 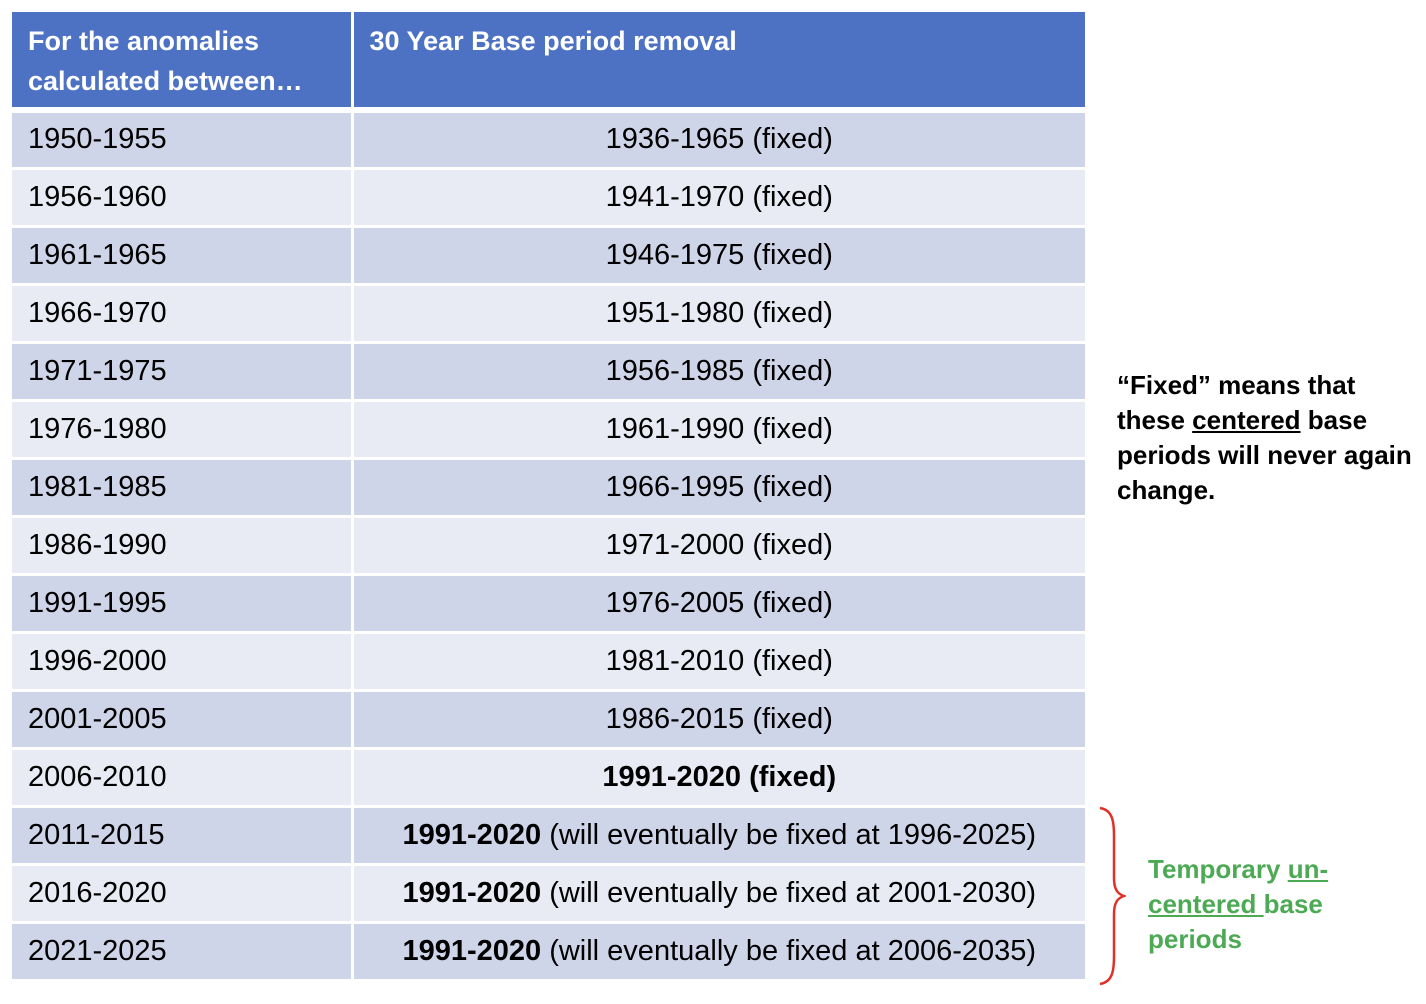 I want to click on table-row: 2006-2010 1991-2020 (fixed), so click(x=548, y=778).